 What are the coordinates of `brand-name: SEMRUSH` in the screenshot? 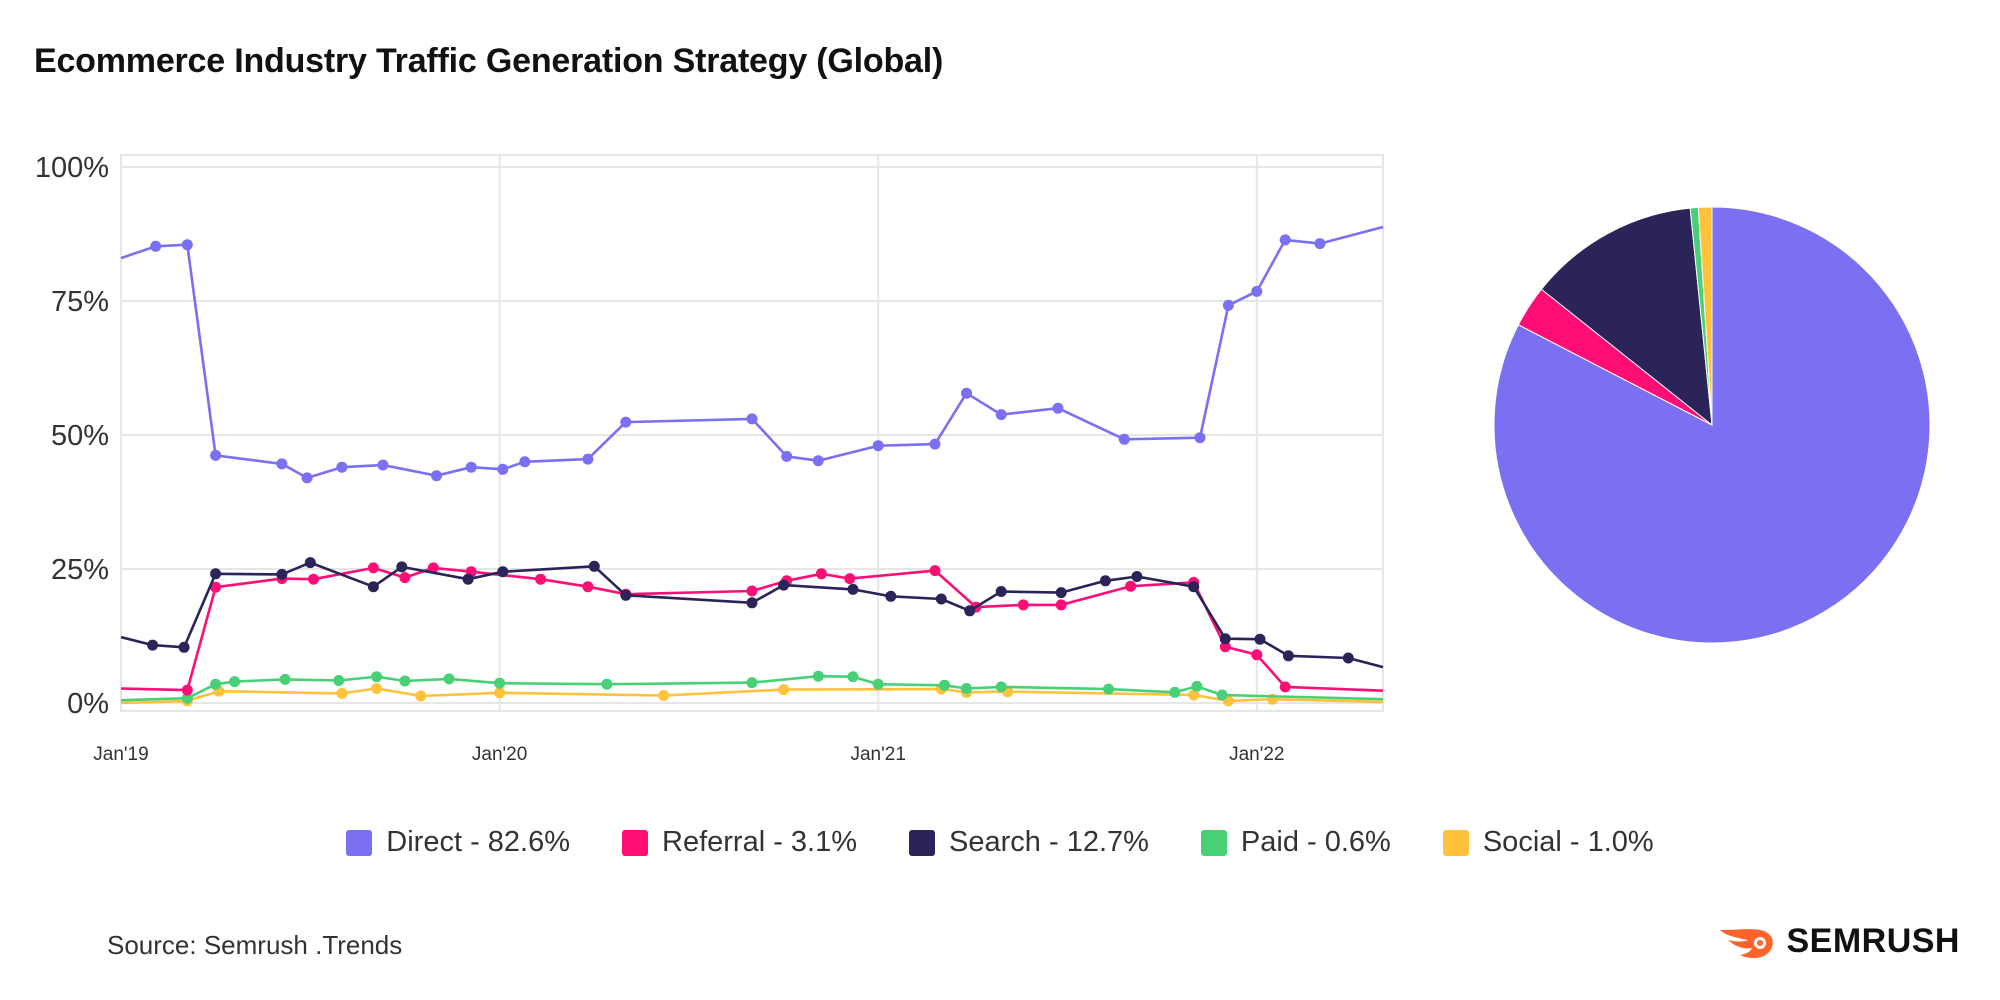 It's located at (1873, 941).